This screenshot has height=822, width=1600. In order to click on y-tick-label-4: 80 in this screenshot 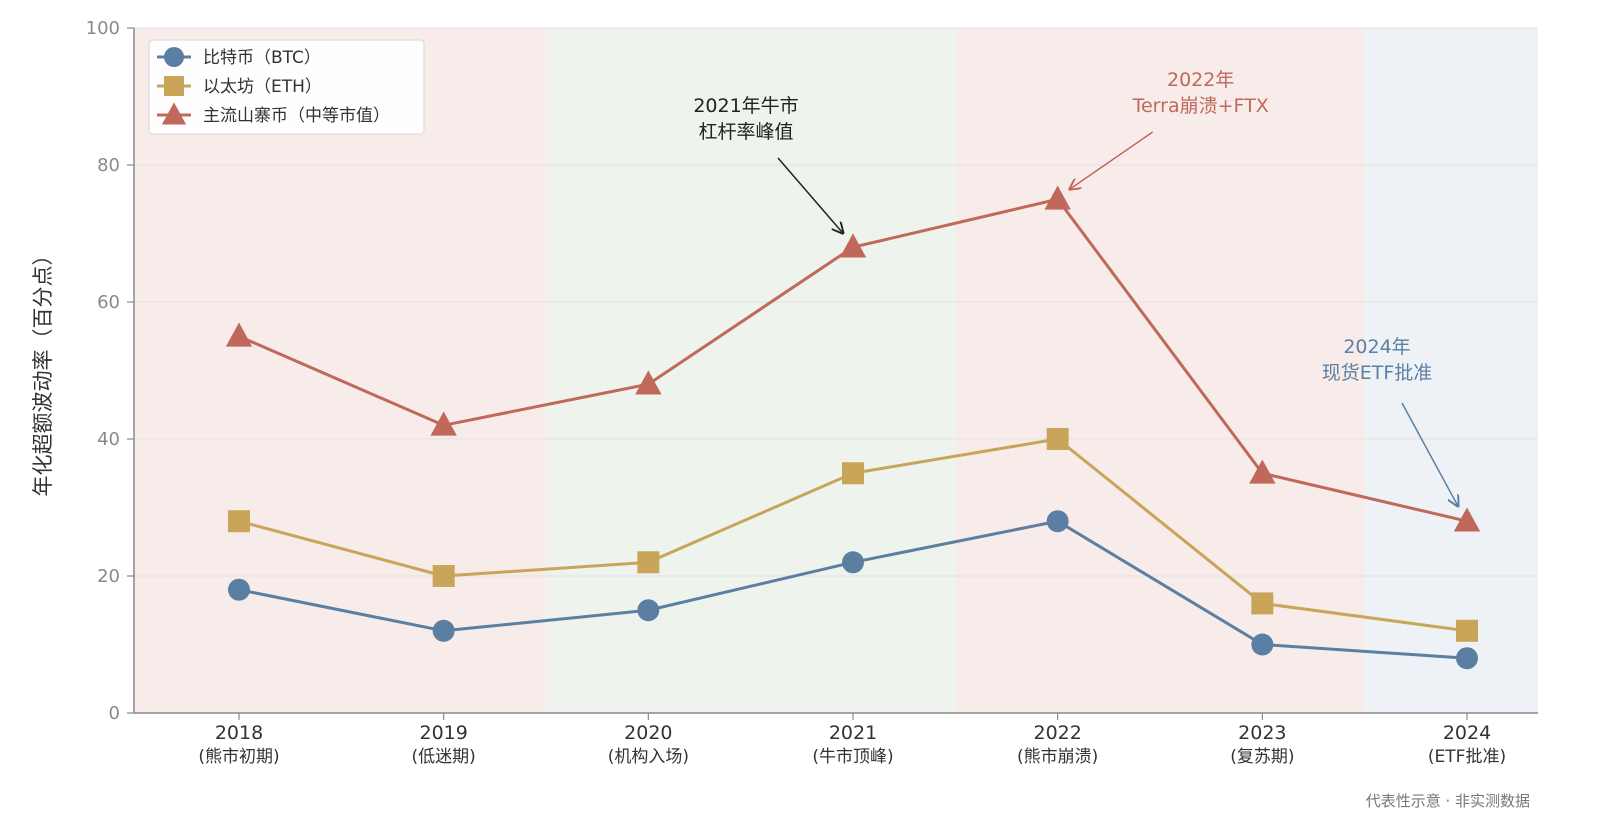, I will do `click(108, 165)`.